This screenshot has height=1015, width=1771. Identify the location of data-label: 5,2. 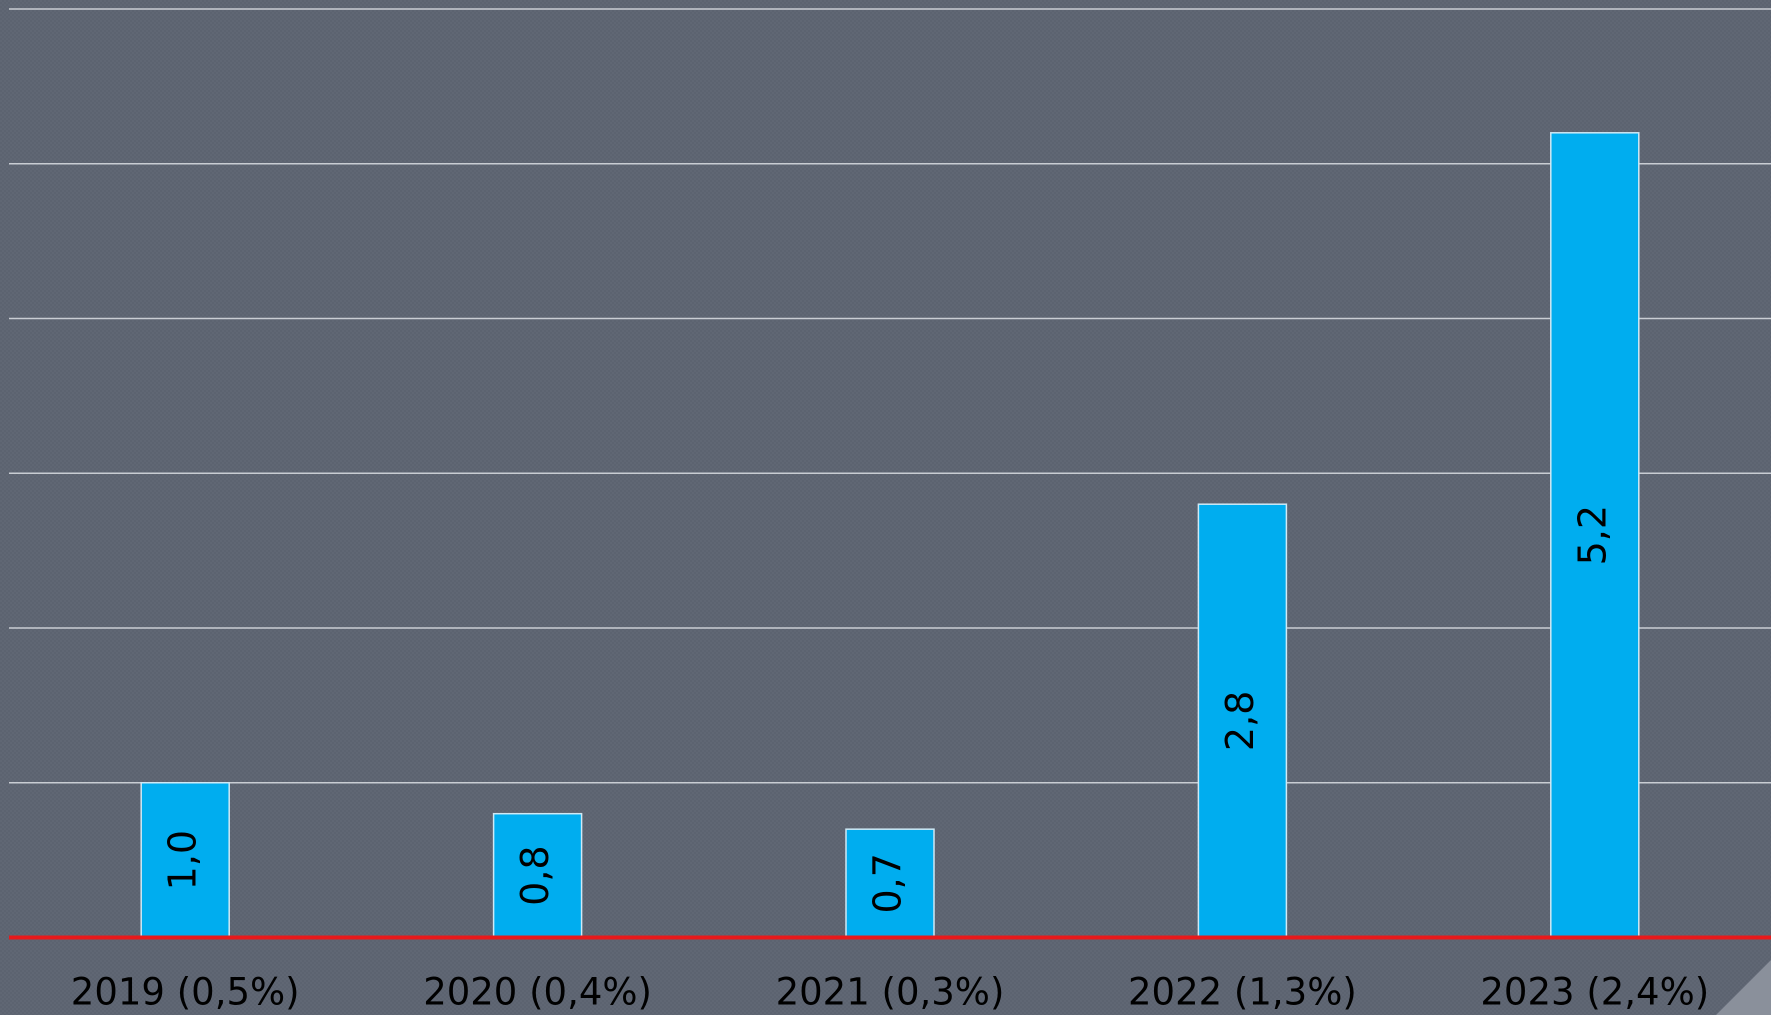
(1592, 535).